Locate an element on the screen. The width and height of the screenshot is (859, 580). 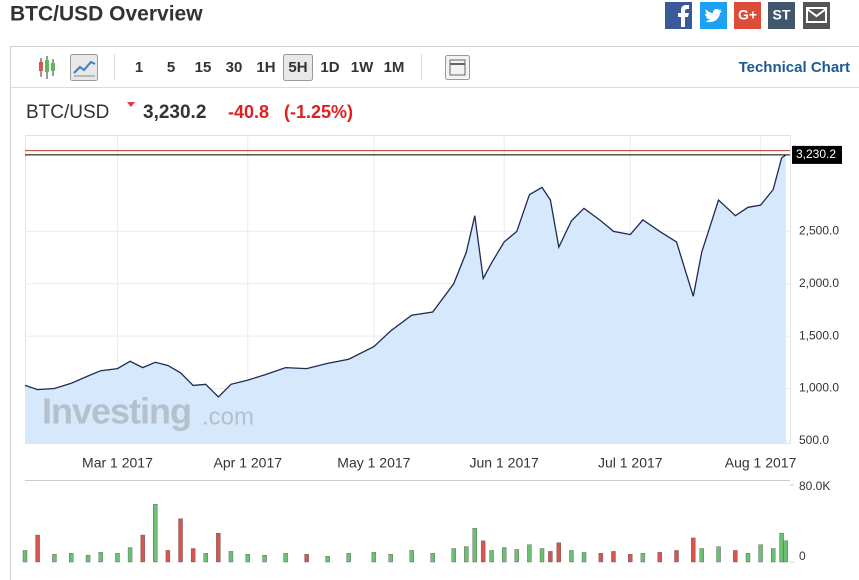
volume-tick-label: 0 is located at coordinates (802, 556).